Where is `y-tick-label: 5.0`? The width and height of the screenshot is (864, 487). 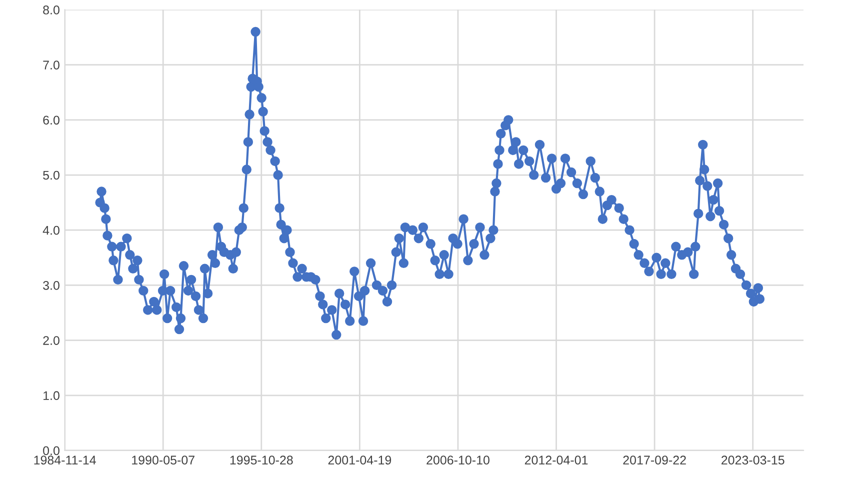
y-tick-label: 5.0 is located at coordinates (51, 175).